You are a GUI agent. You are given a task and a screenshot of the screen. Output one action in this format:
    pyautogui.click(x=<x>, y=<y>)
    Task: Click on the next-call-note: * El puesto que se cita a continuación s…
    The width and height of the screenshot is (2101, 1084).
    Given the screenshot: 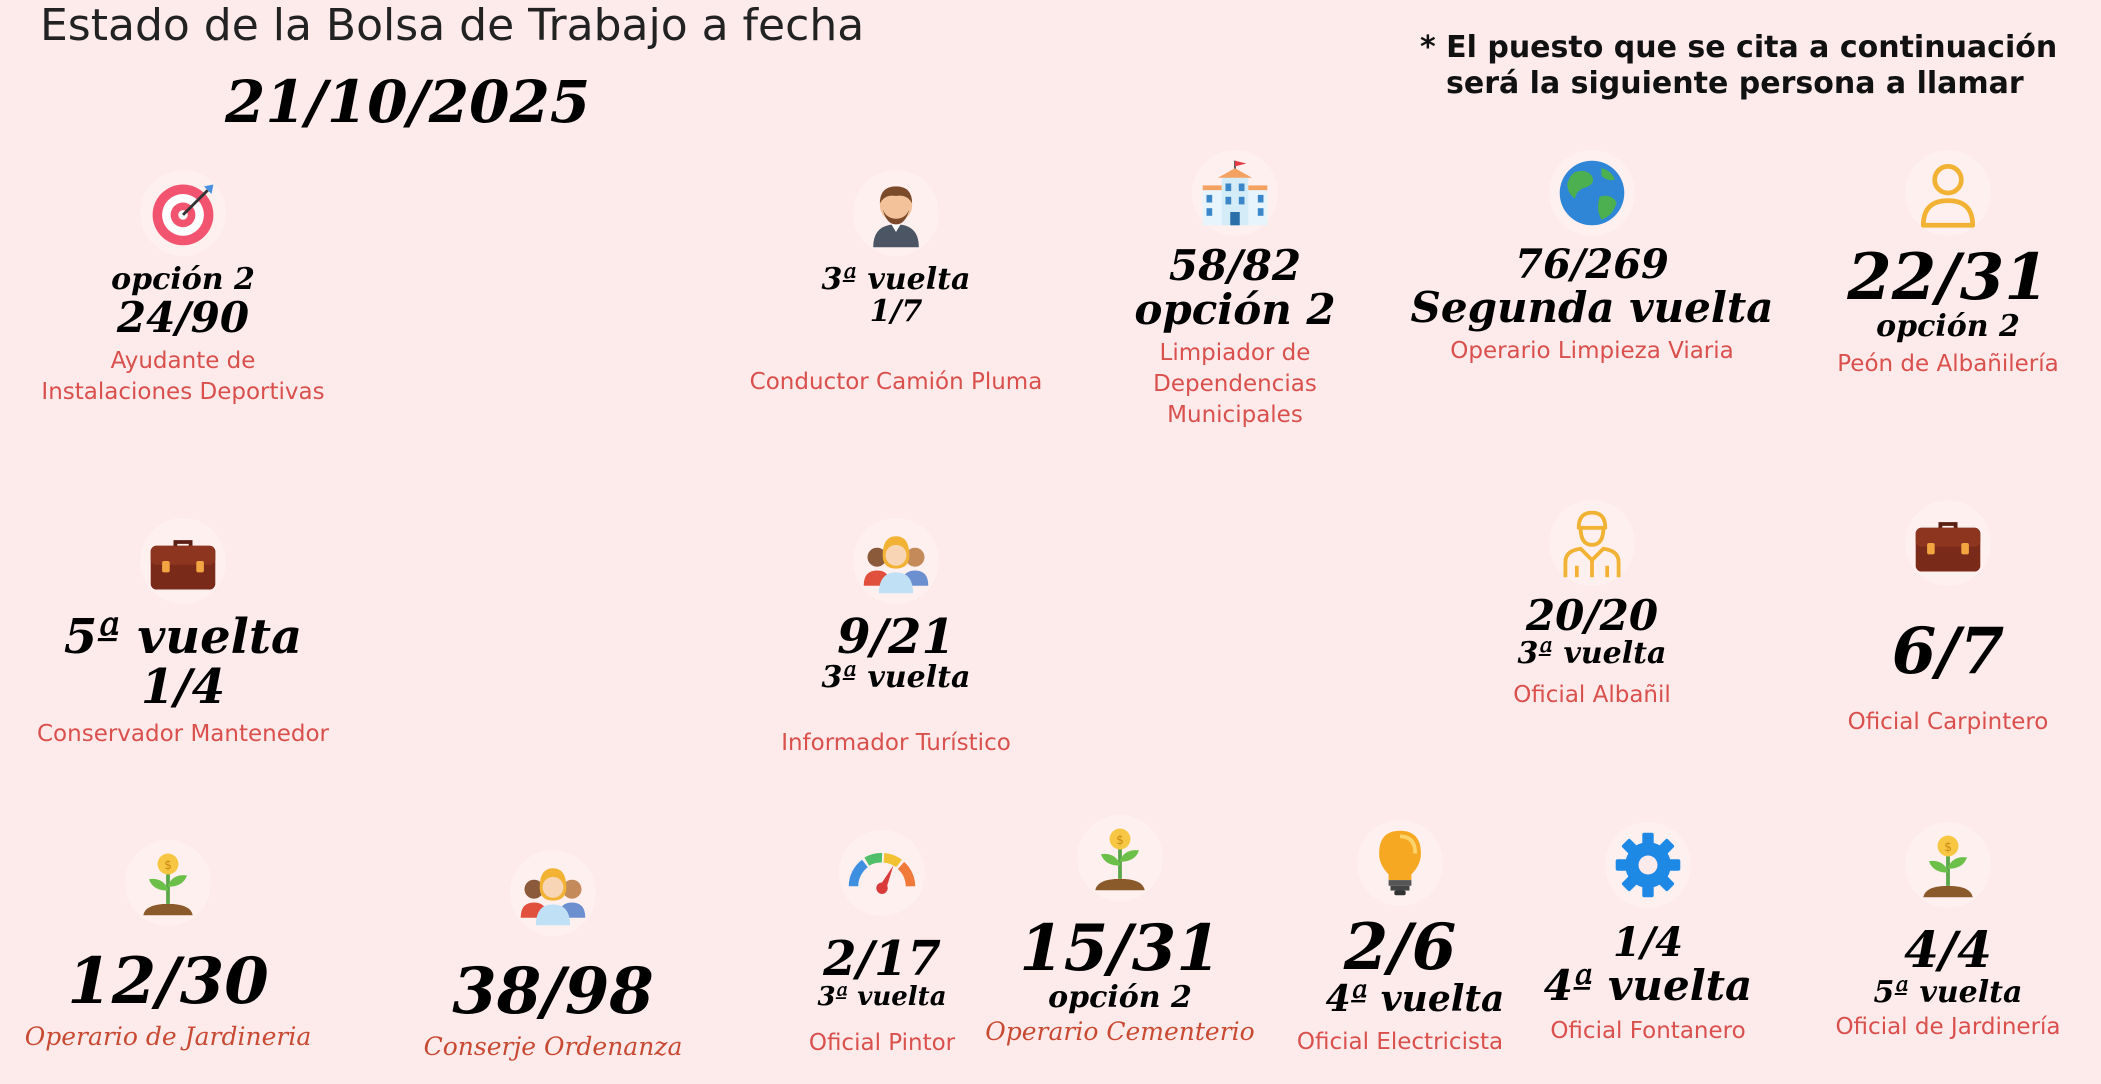 What is the action you would take?
    pyautogui.click(x=1740, y=66)
    